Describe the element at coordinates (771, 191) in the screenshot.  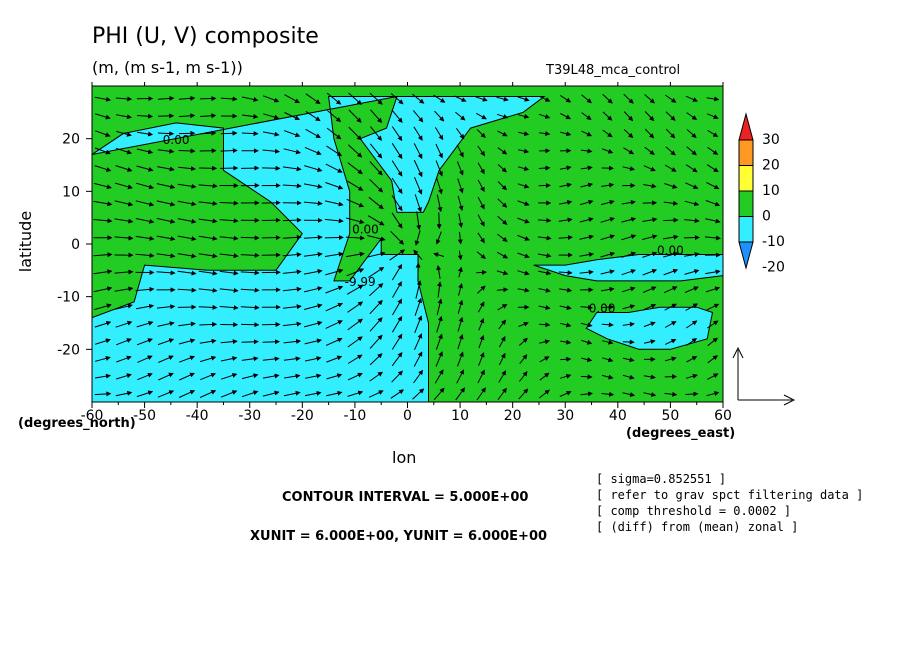
I see `colorbar-label-2: 10` at that location.